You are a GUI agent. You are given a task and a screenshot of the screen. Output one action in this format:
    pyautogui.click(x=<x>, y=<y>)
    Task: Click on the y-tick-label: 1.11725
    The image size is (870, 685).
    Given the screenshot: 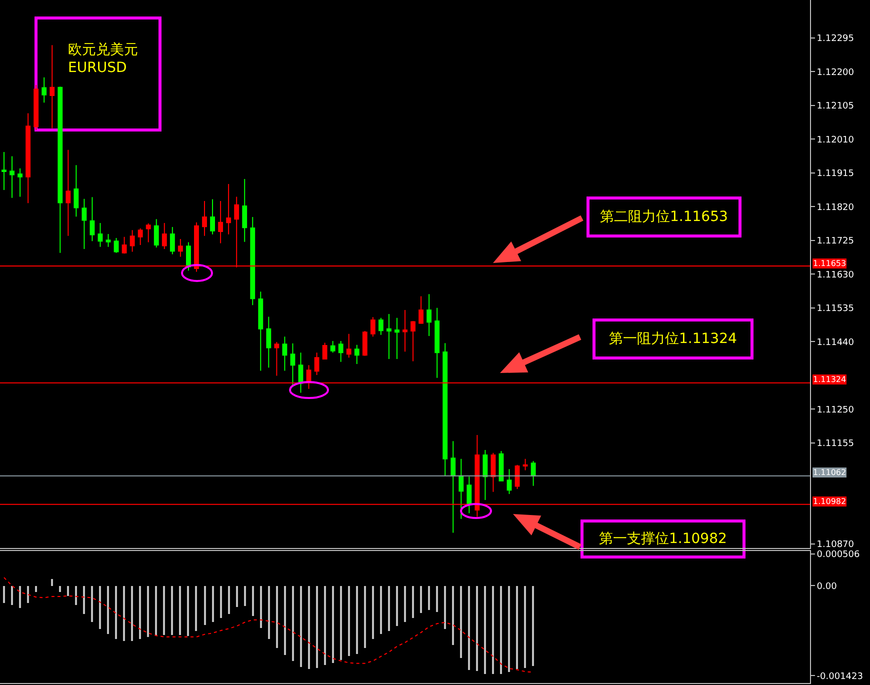 What is the action you would take?
    pyautogui.click(x=835, y=241)
    